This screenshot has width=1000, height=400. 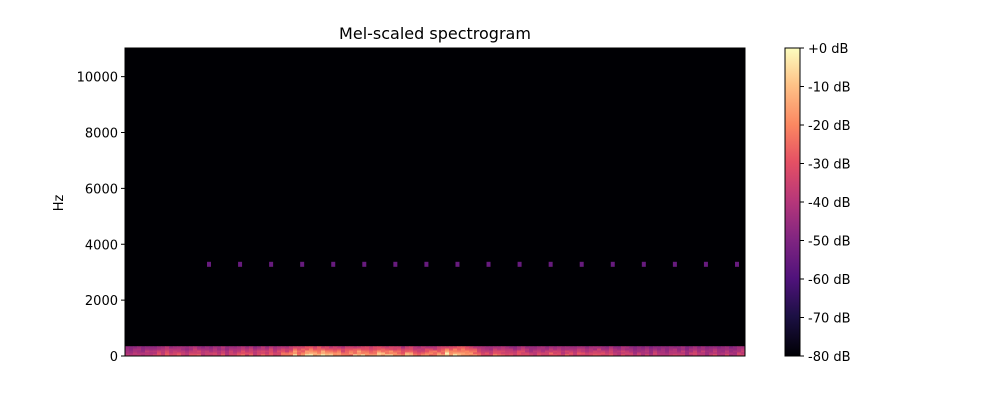 I want to click on y-tick-label: 0, so click(x=114, y=357).